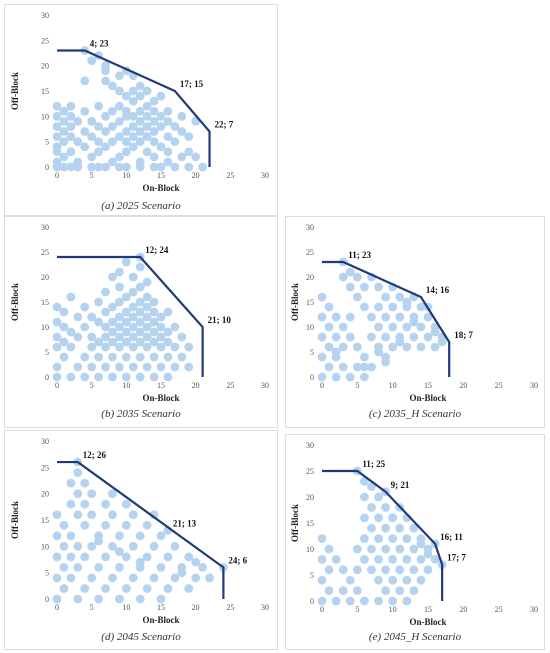  I want to click on x-tick-label: 25, so click(499, 609).